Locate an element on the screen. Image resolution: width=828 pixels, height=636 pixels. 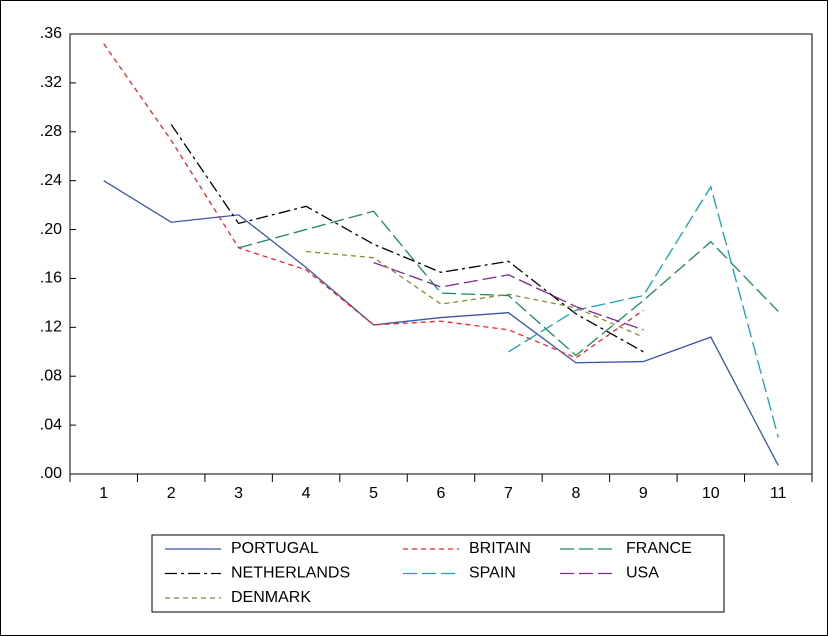
x-tick-label: 10 is located at coordinates (711, 493).